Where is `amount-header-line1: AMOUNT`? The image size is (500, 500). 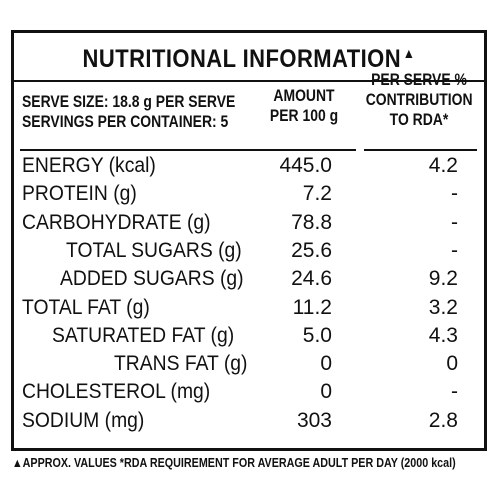 amount-header-line1: AMOUNT is located at coordinates (304, 95).